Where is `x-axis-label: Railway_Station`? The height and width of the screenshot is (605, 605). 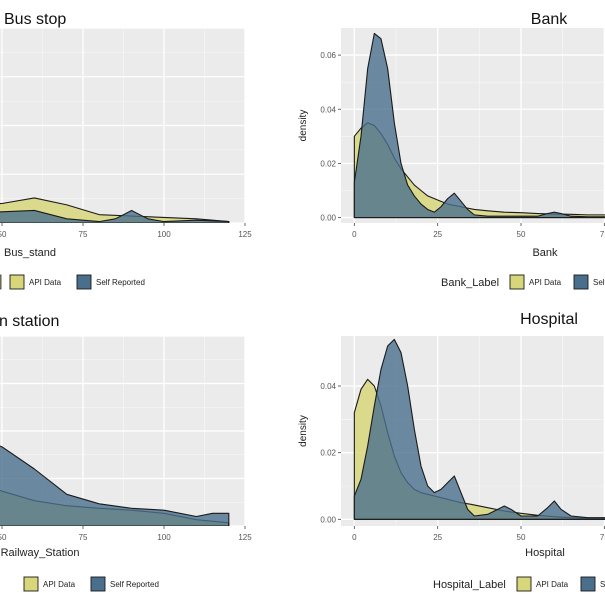
x-axis-label: Railway_Station is located at coordinates (40, 553).